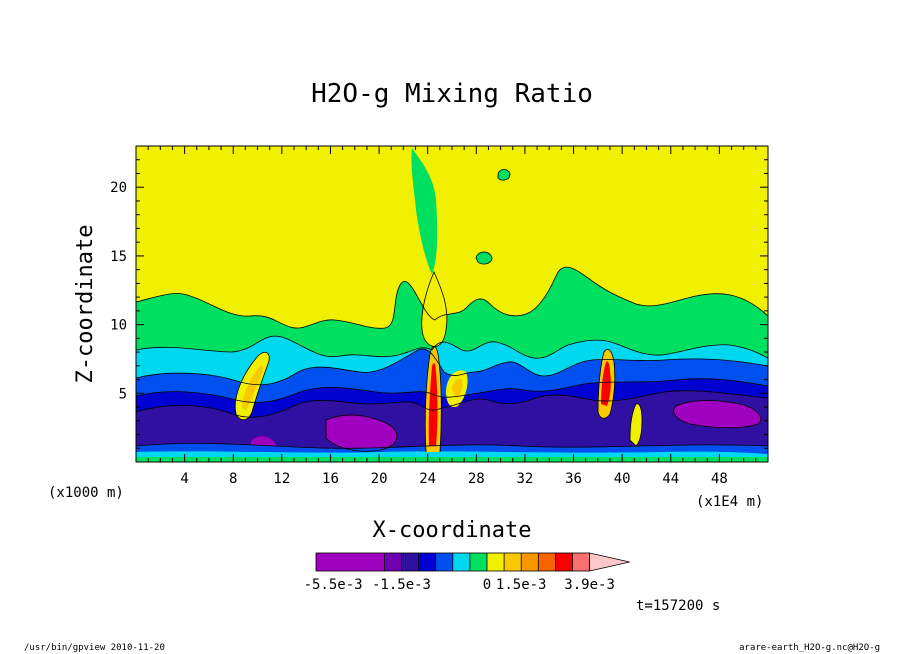  I want to click on x-tick-label: 28, so click(476, 479).